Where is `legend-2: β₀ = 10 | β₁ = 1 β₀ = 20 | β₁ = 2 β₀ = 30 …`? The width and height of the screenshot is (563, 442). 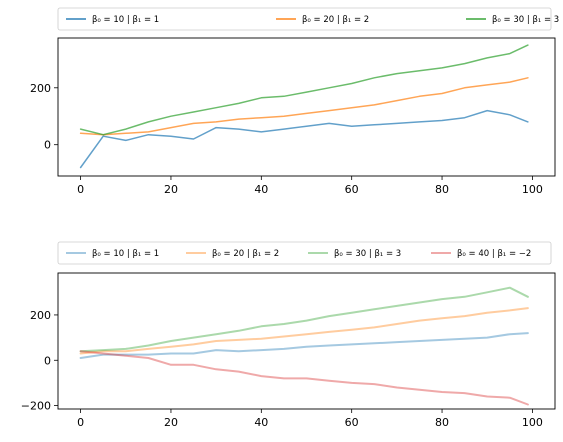
legend-2: β₀ = 10 | β₁ = 1 β₀ = 20 | β₁ = 2 β₀ = 30 … is located at coordinates (304, 253).